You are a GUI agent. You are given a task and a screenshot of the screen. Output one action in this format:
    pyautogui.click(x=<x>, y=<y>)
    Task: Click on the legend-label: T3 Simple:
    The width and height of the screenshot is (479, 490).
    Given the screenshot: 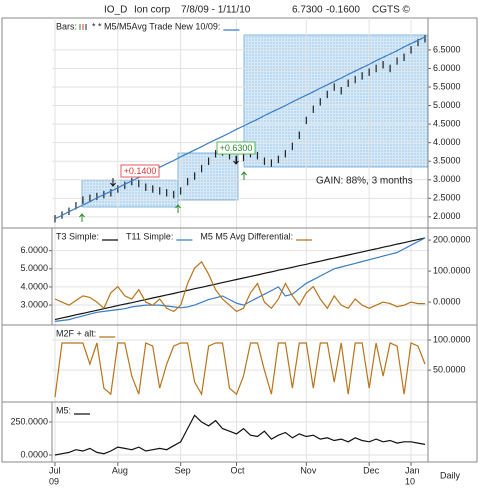 What is the action you would take?
    pyautogui.click(x=77, y=236)
    